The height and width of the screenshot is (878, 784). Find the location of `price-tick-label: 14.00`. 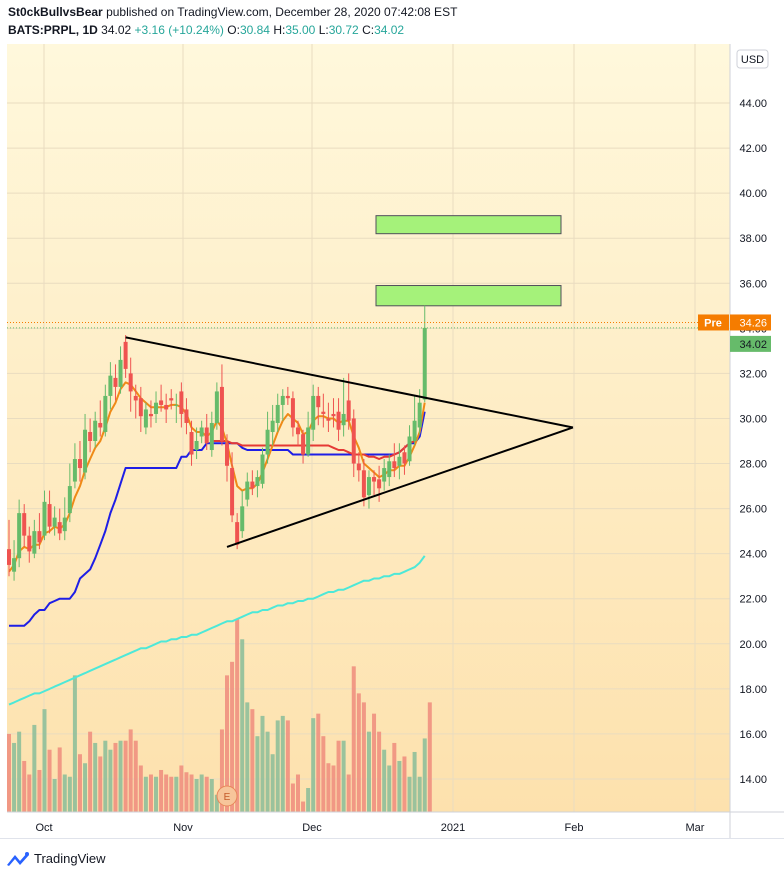

price-tick-label: 14.00 is located at coordinates (753, 780).